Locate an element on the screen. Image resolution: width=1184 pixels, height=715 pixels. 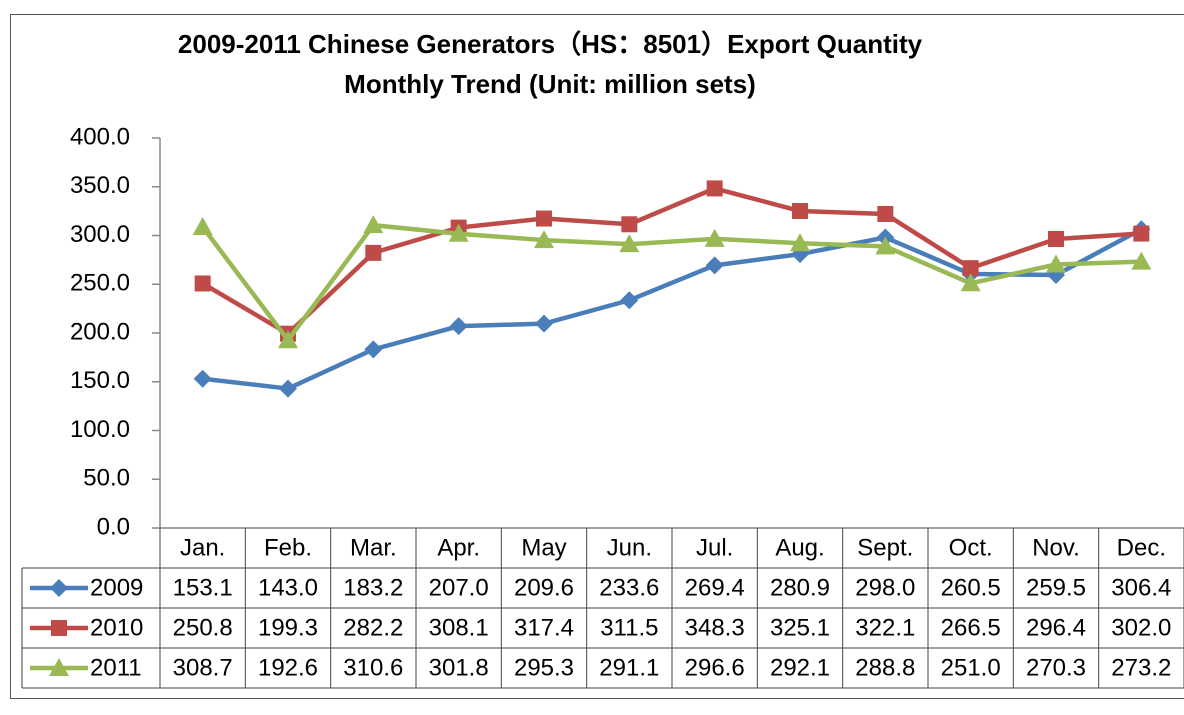
x-tick-label: Jul. is located at coordinates (714, 547).